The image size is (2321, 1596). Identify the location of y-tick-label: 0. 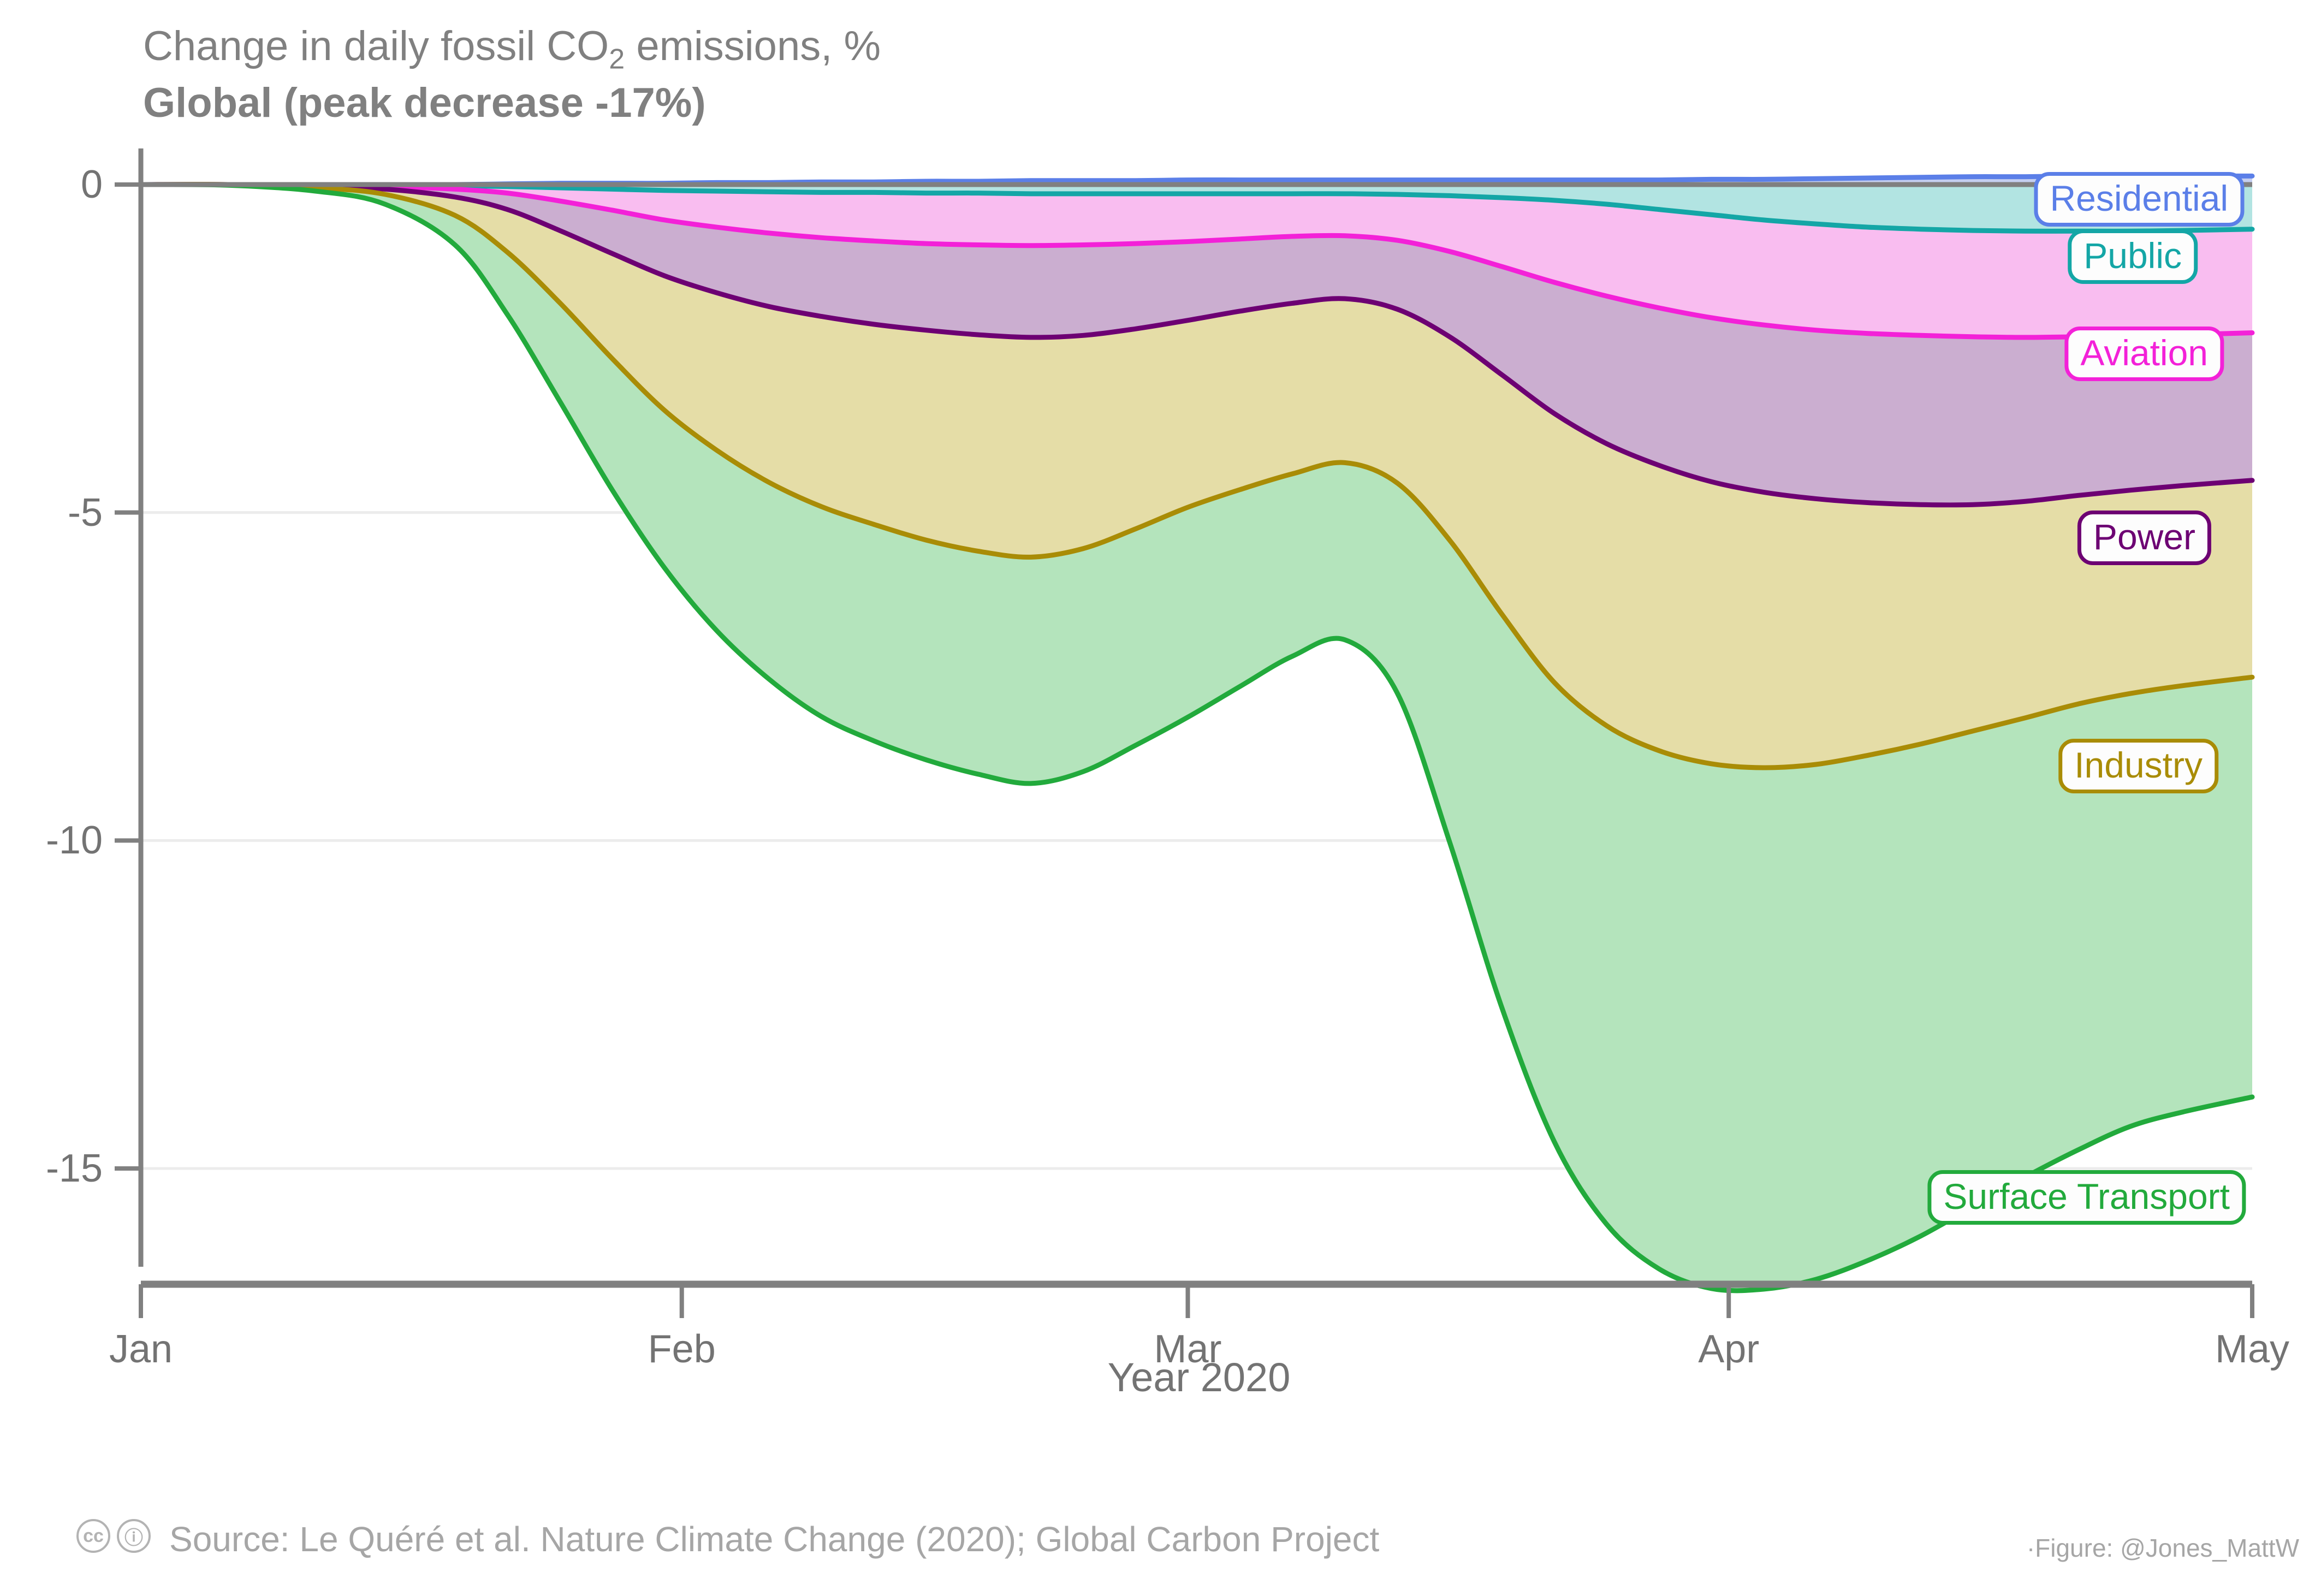
(91, 184).